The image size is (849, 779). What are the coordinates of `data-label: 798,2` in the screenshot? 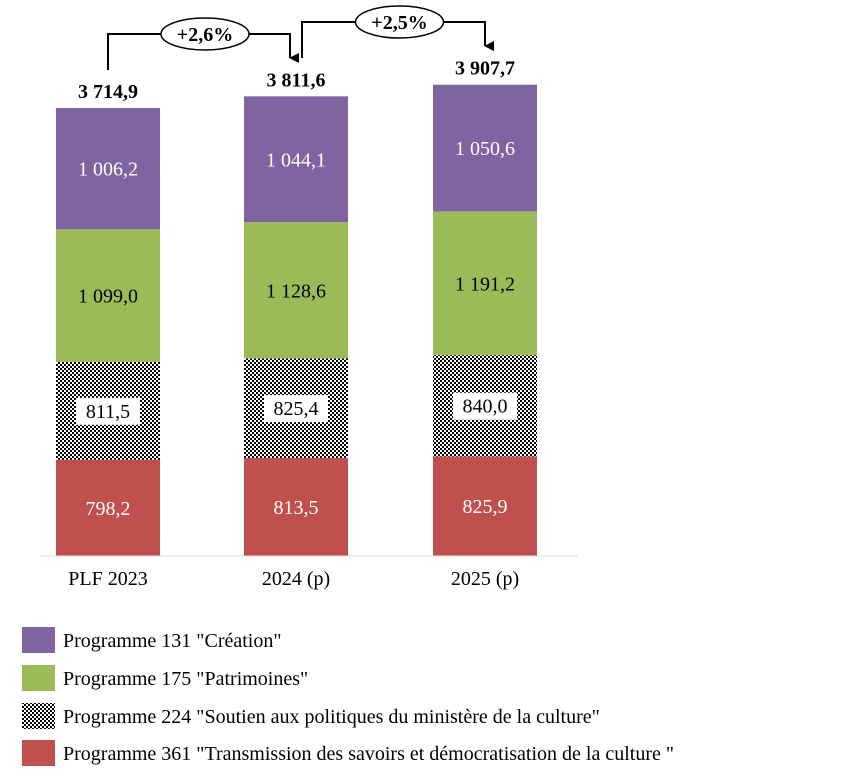 It's located at (108, 509).